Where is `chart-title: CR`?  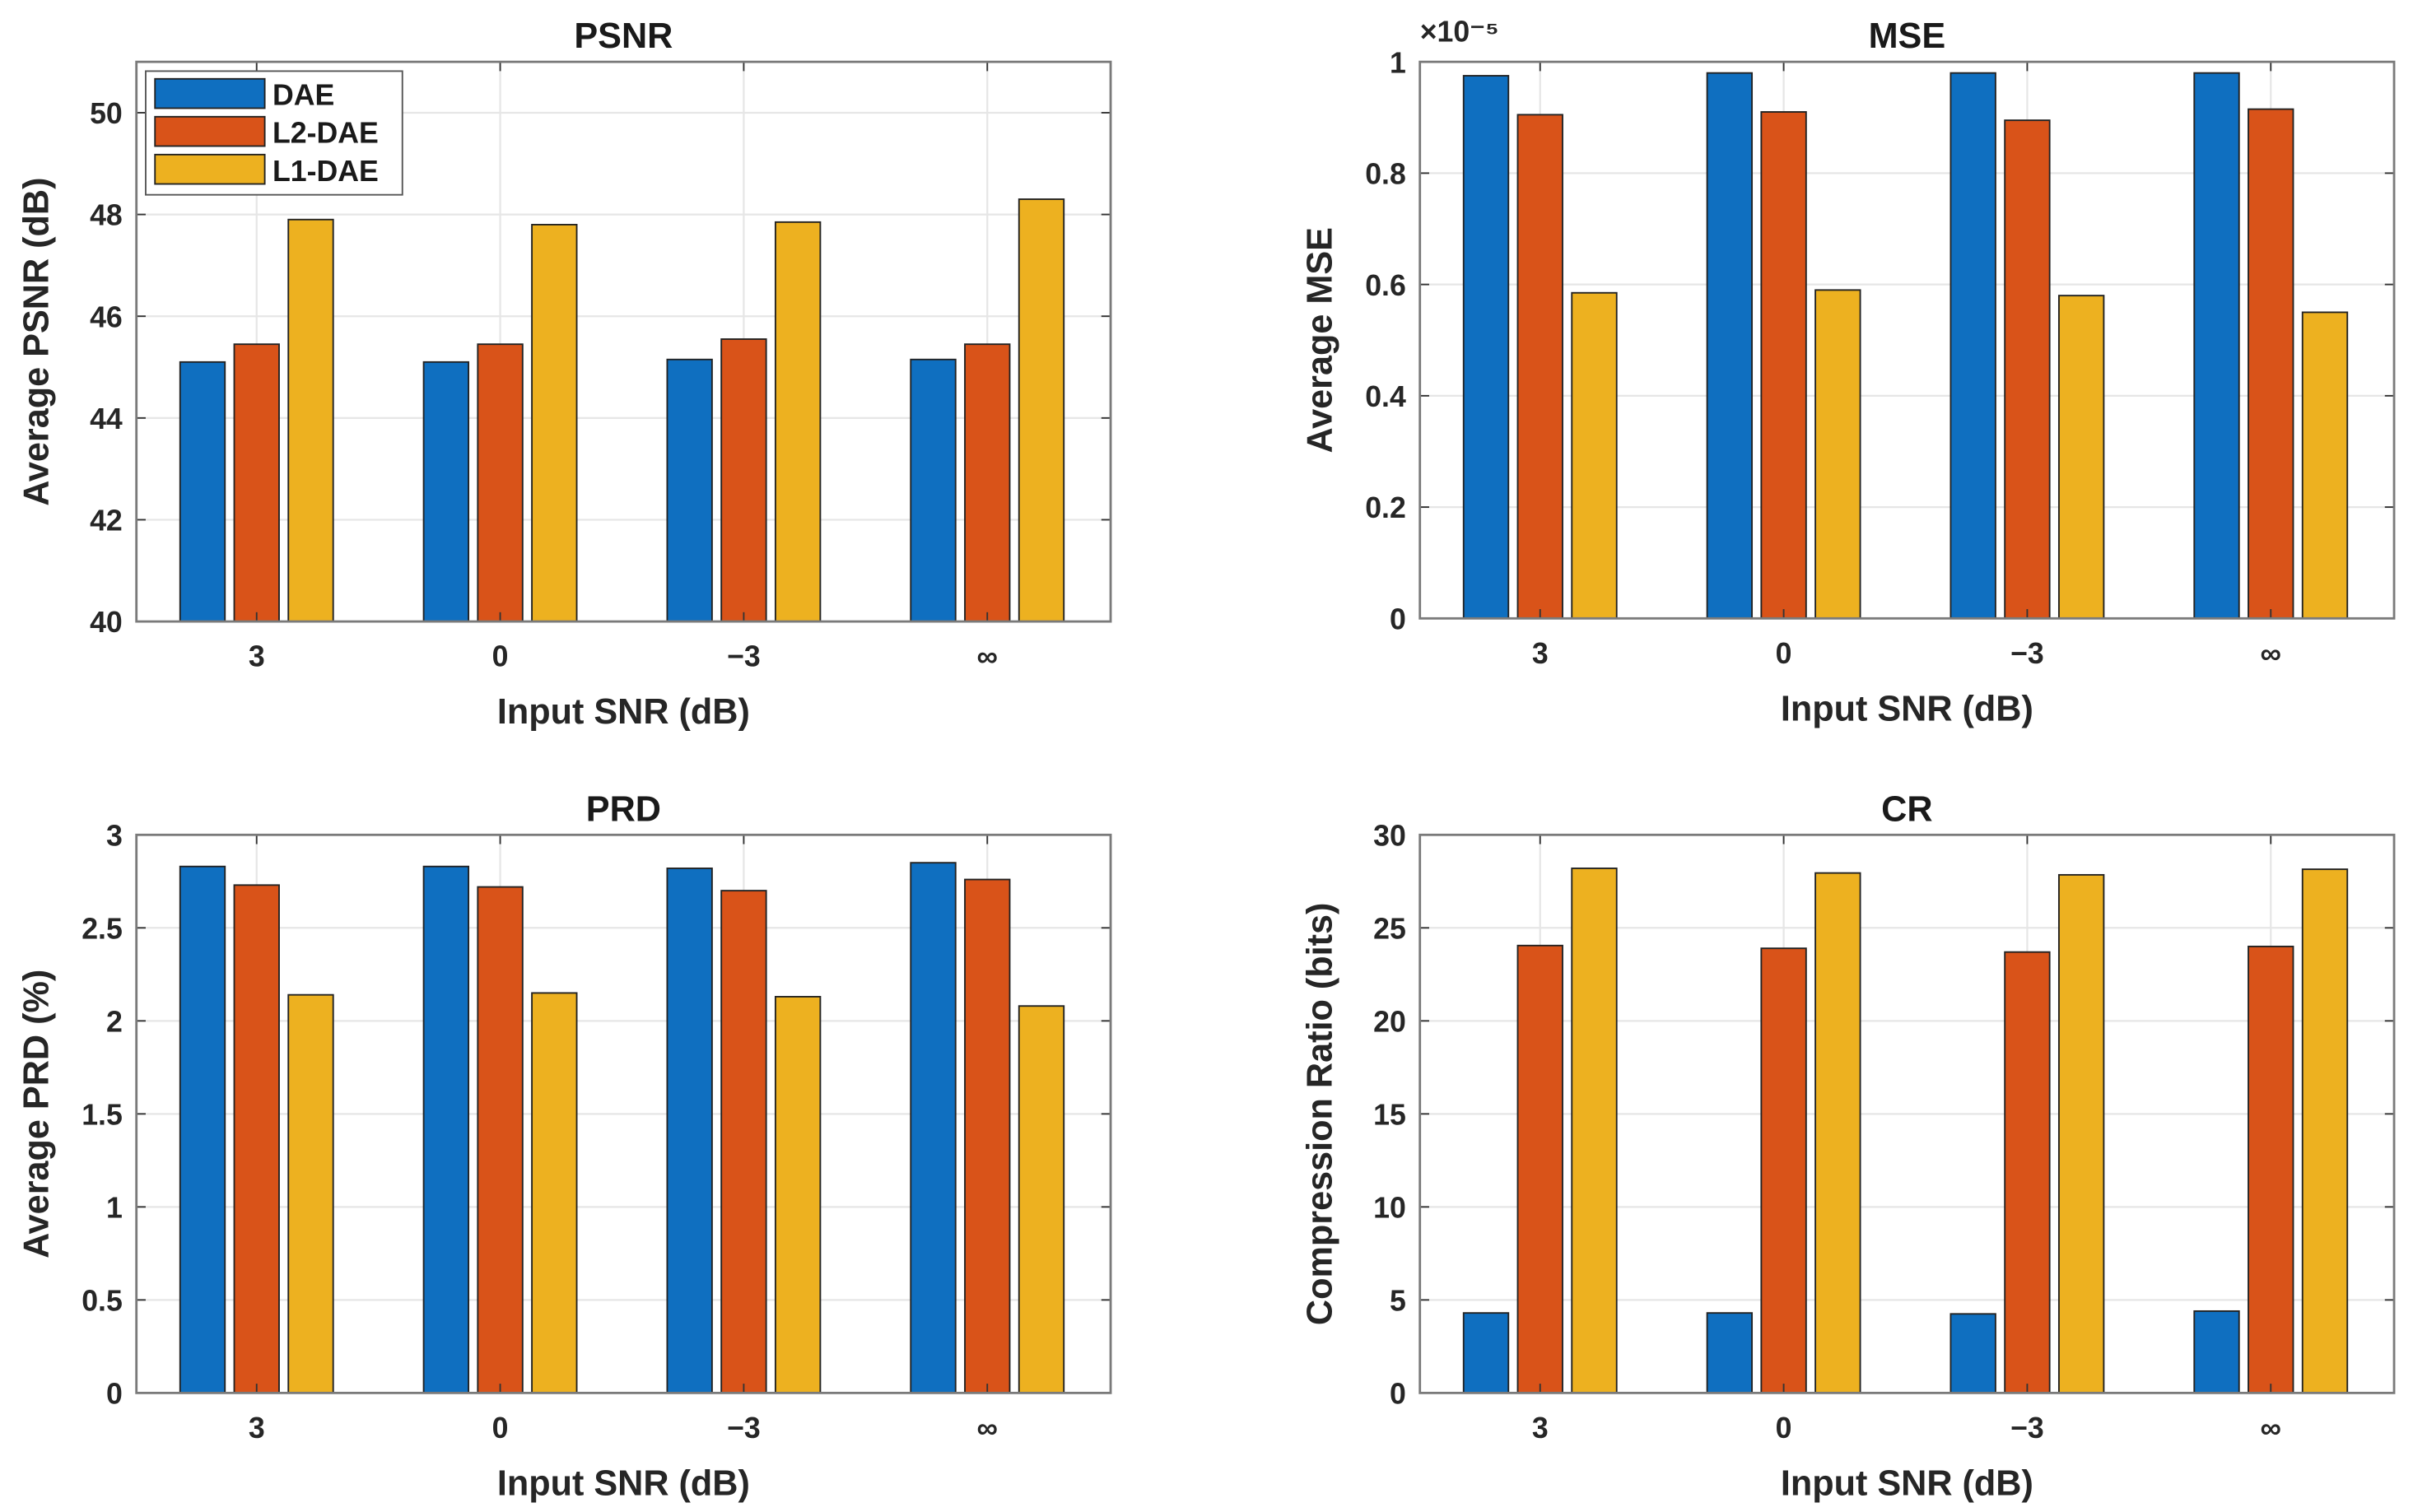
chart-title: CR is located at coordinates (1906, 809).